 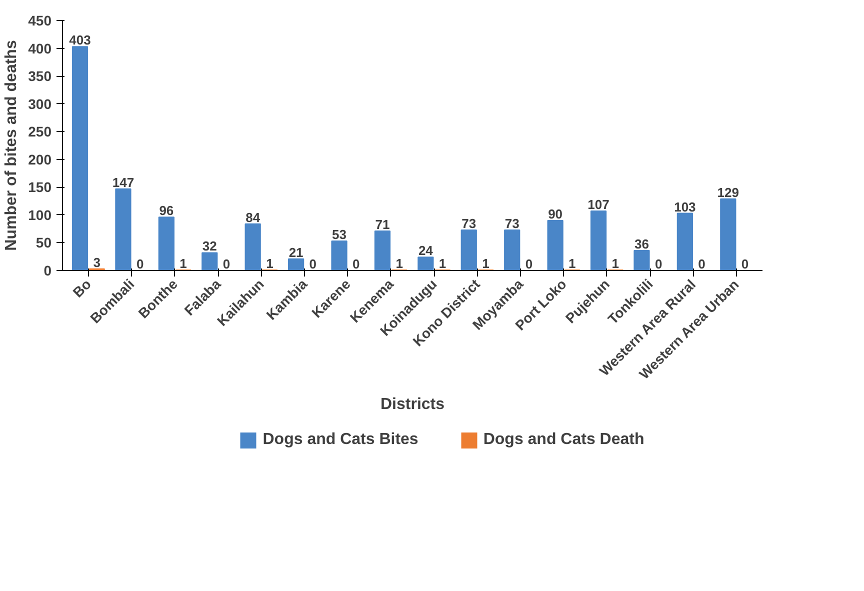 What do you see at coordinates (40, 104) in the screenshot?
I see `y-tick-label: 300` at bounding box center [40, 104].